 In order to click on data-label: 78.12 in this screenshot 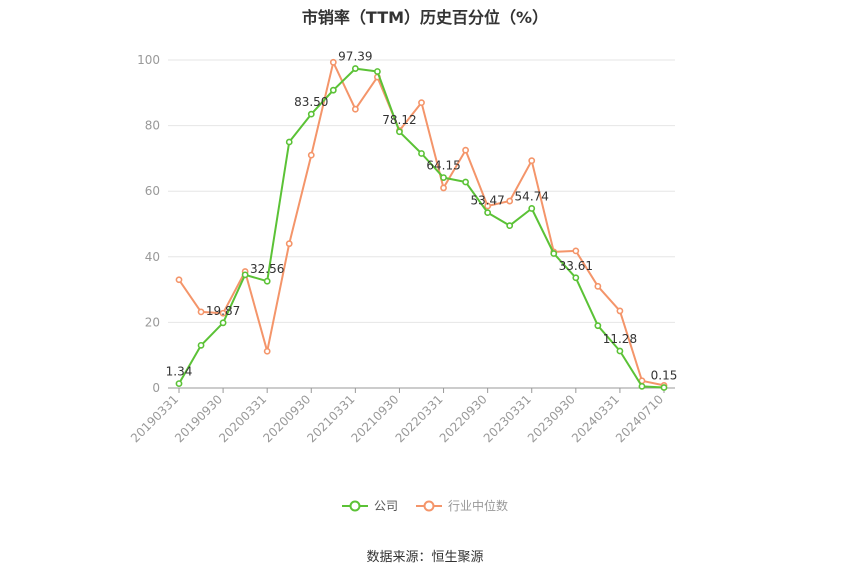, I will do `click(399, 120)`.